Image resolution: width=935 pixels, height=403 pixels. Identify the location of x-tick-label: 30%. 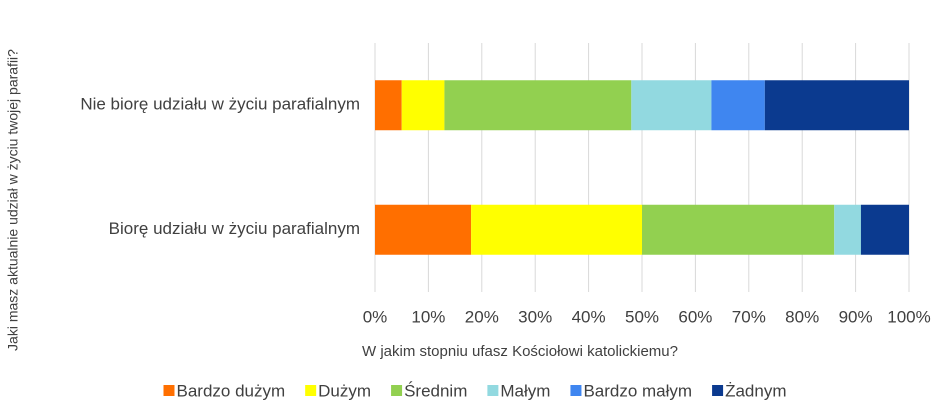
(535, 316).